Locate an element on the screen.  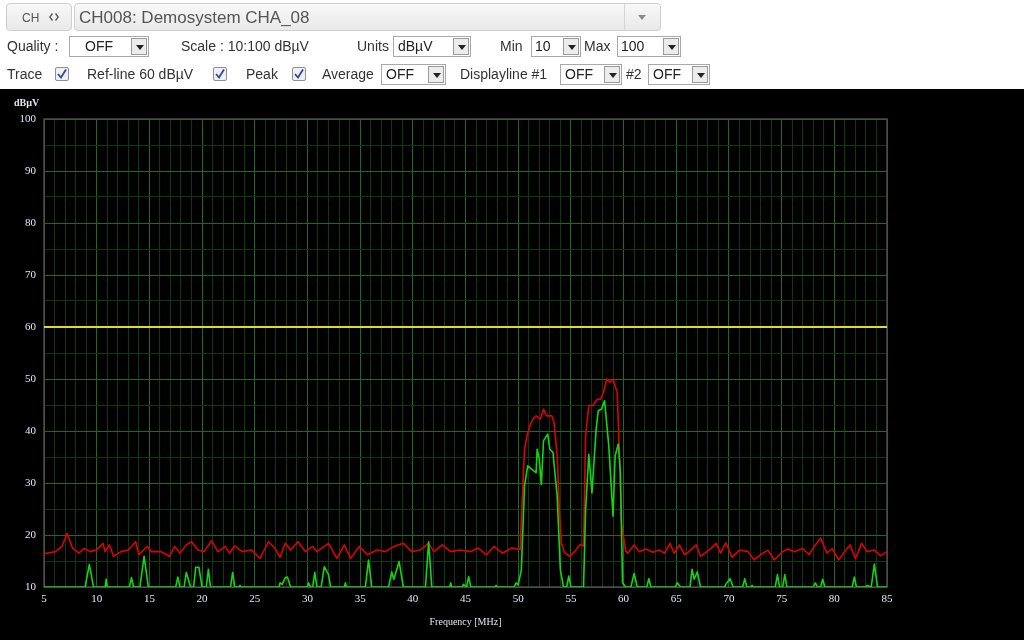
x-tick-label: 70 is located at coordinates (729, 598).